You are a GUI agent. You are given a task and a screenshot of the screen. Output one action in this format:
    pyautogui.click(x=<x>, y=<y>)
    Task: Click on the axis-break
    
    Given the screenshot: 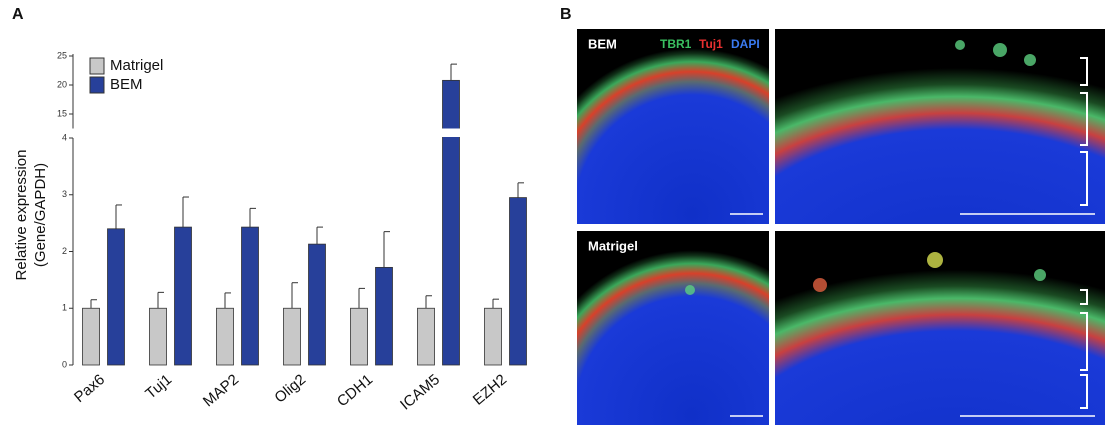 What is the action you would take?
    pyautogui.click(x=473, y=132)
    